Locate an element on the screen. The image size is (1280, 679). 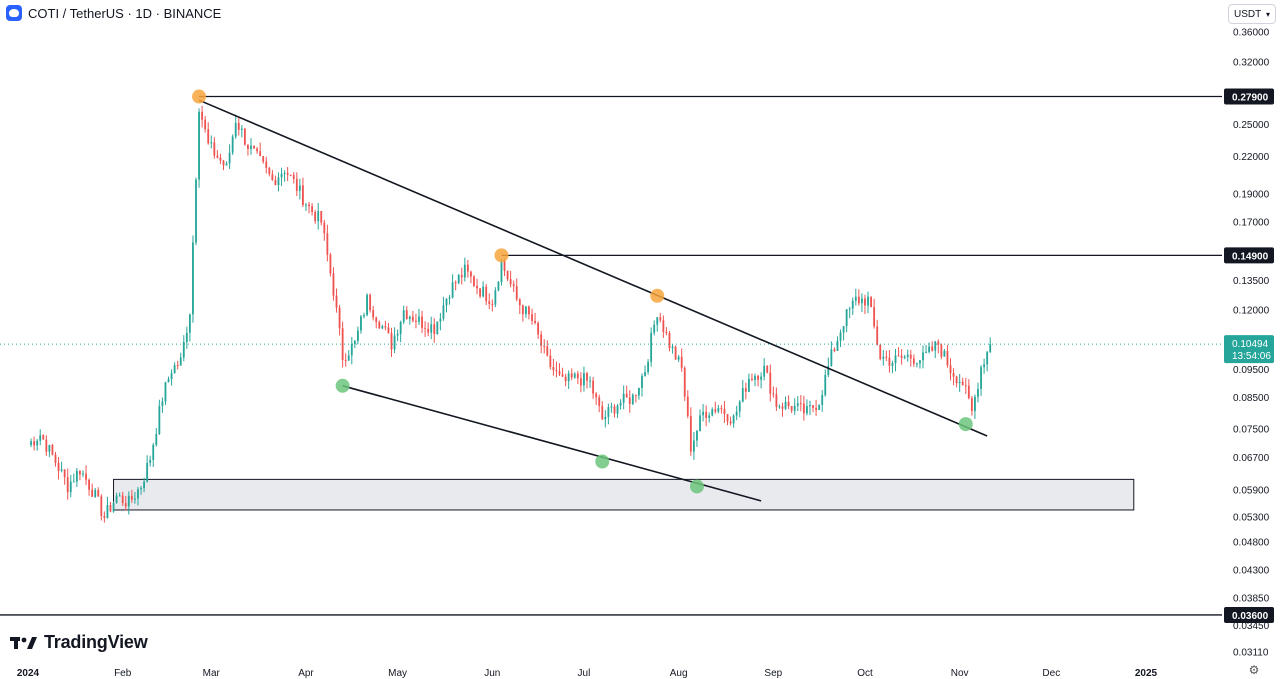
gear-icon: ⚙ is located at coordinates (1254, 670).